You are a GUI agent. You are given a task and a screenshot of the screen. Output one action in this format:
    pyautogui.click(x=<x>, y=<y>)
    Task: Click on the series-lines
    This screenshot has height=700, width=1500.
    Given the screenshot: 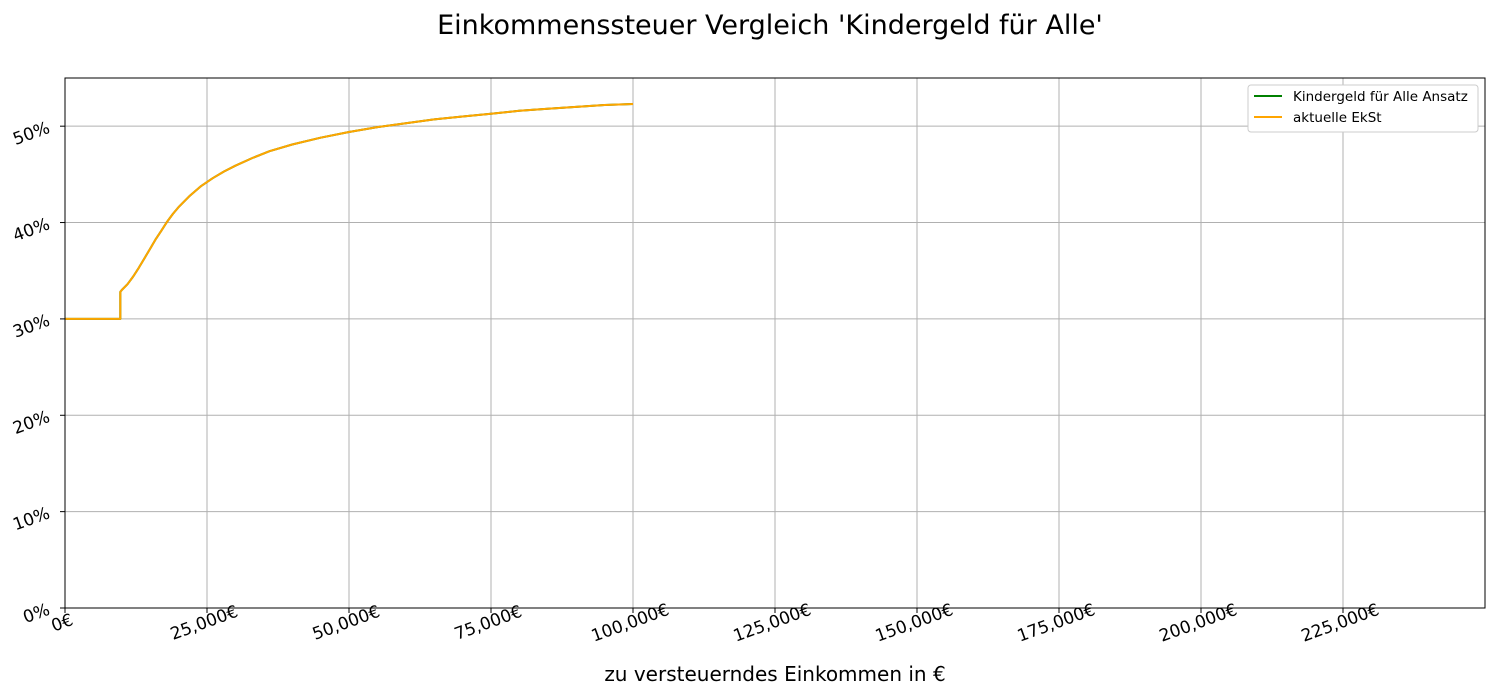 What is the action you would take?
    pyautogui.click(x=349, y=211)
    